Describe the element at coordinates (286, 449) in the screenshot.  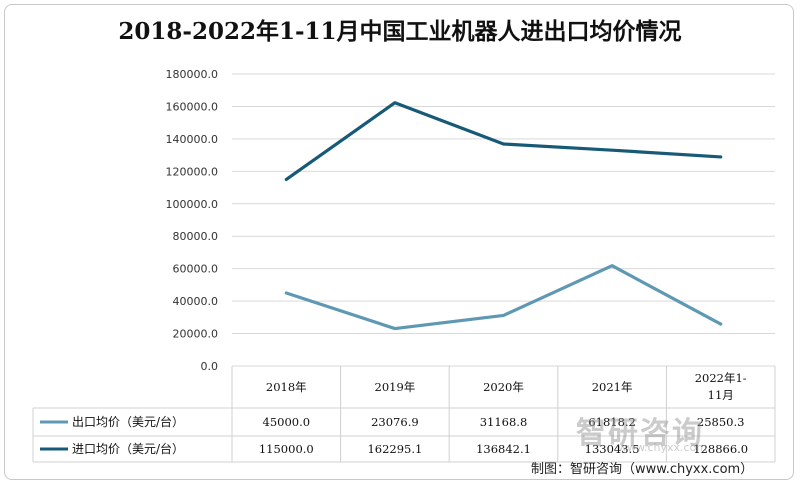
I see `data-label: 115000.0` at that location.